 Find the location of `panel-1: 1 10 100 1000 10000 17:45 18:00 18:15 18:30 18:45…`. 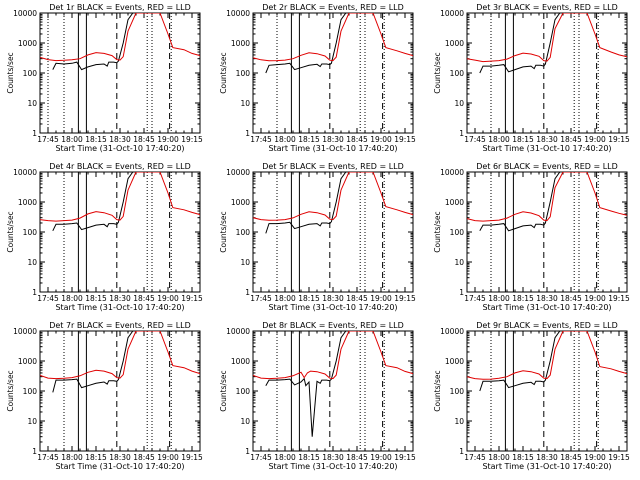

panel-1: 1 10 100 1000 10000 17:45 18:00 18:15 18:30 18:45… is located at coordinates (104, 78).